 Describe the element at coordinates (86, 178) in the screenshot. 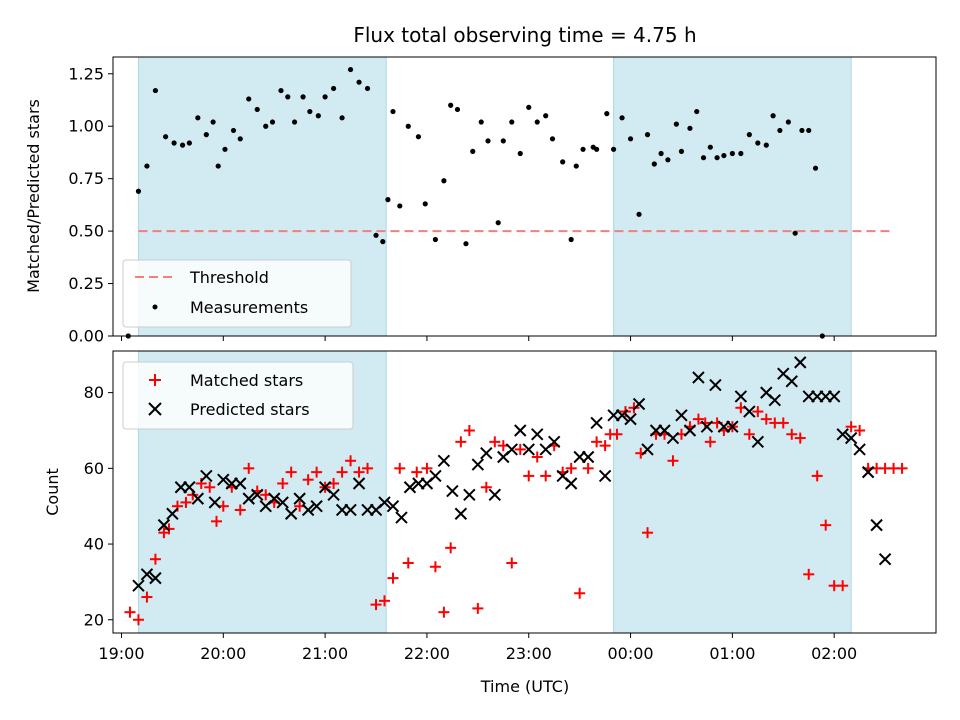

I see `y-tick-label: 0.75` at that location.